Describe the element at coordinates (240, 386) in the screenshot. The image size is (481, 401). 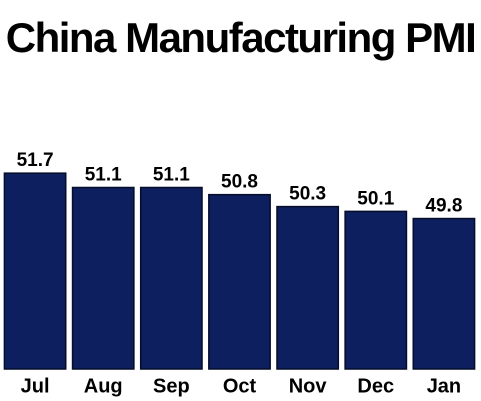
I see `x-tick-label: Oct` at that location.